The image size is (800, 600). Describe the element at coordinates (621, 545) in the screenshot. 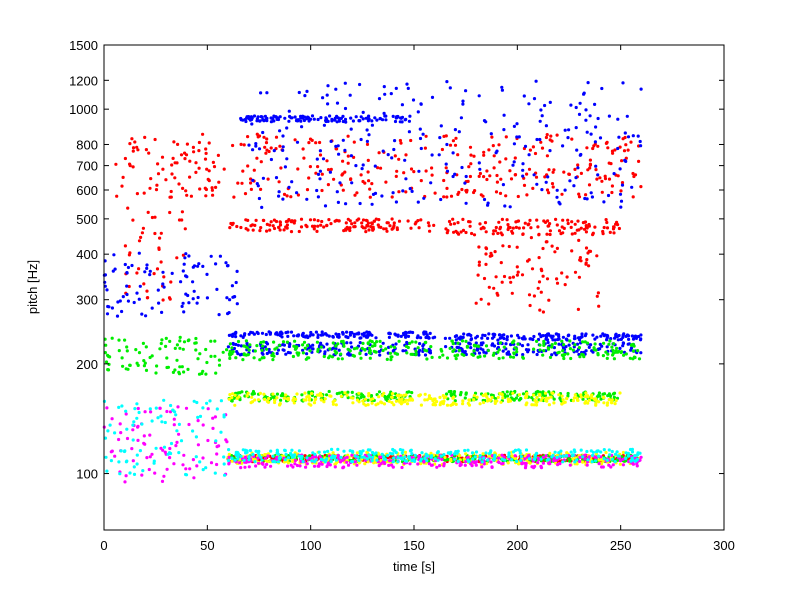

I see `x-tick-label: 250` at that location.